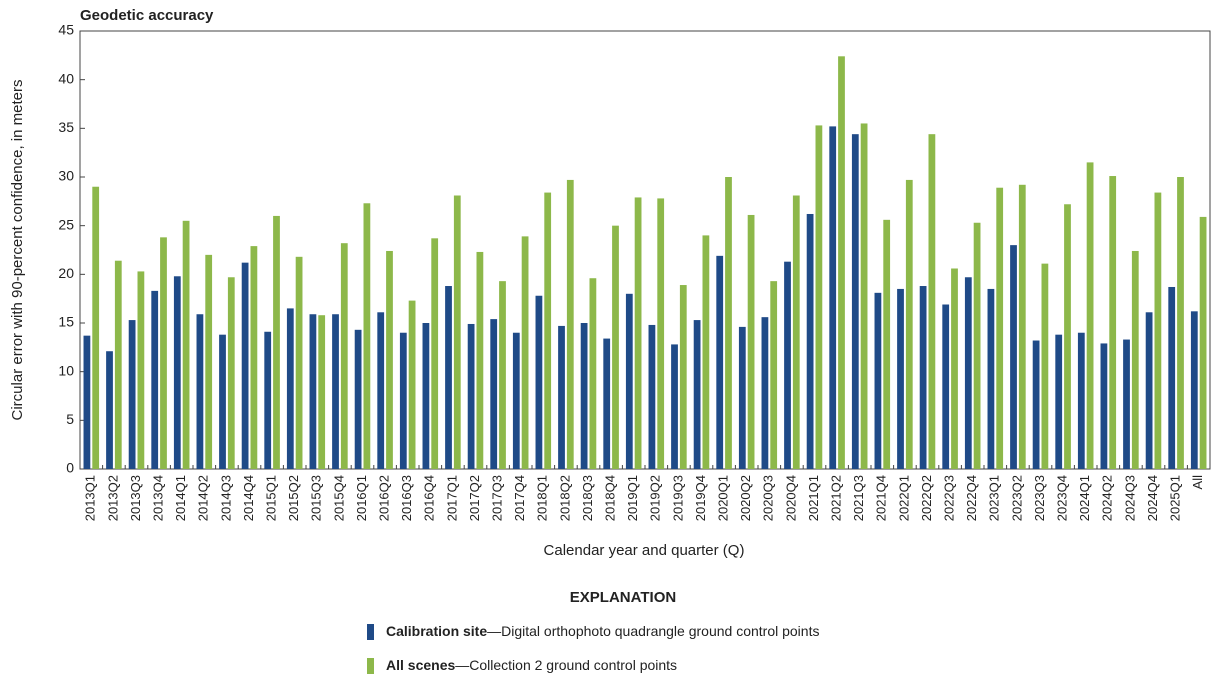 Image resolution: width=1218 pixels, height=685 pixels. What do you see at coordinates (994, 498) in the screenshot?
I see `x-tick-label: 2023Q1` at bounding box center [994, 498].